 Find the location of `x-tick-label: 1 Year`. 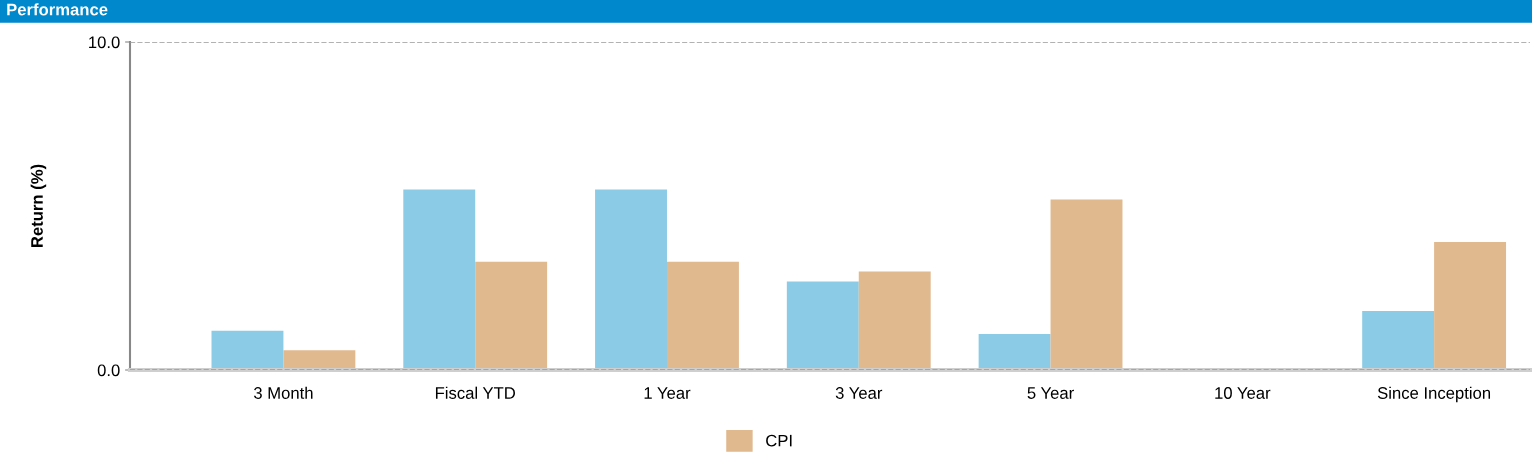

x-tick-label: 1 Year is located at coordinates (667, 393).